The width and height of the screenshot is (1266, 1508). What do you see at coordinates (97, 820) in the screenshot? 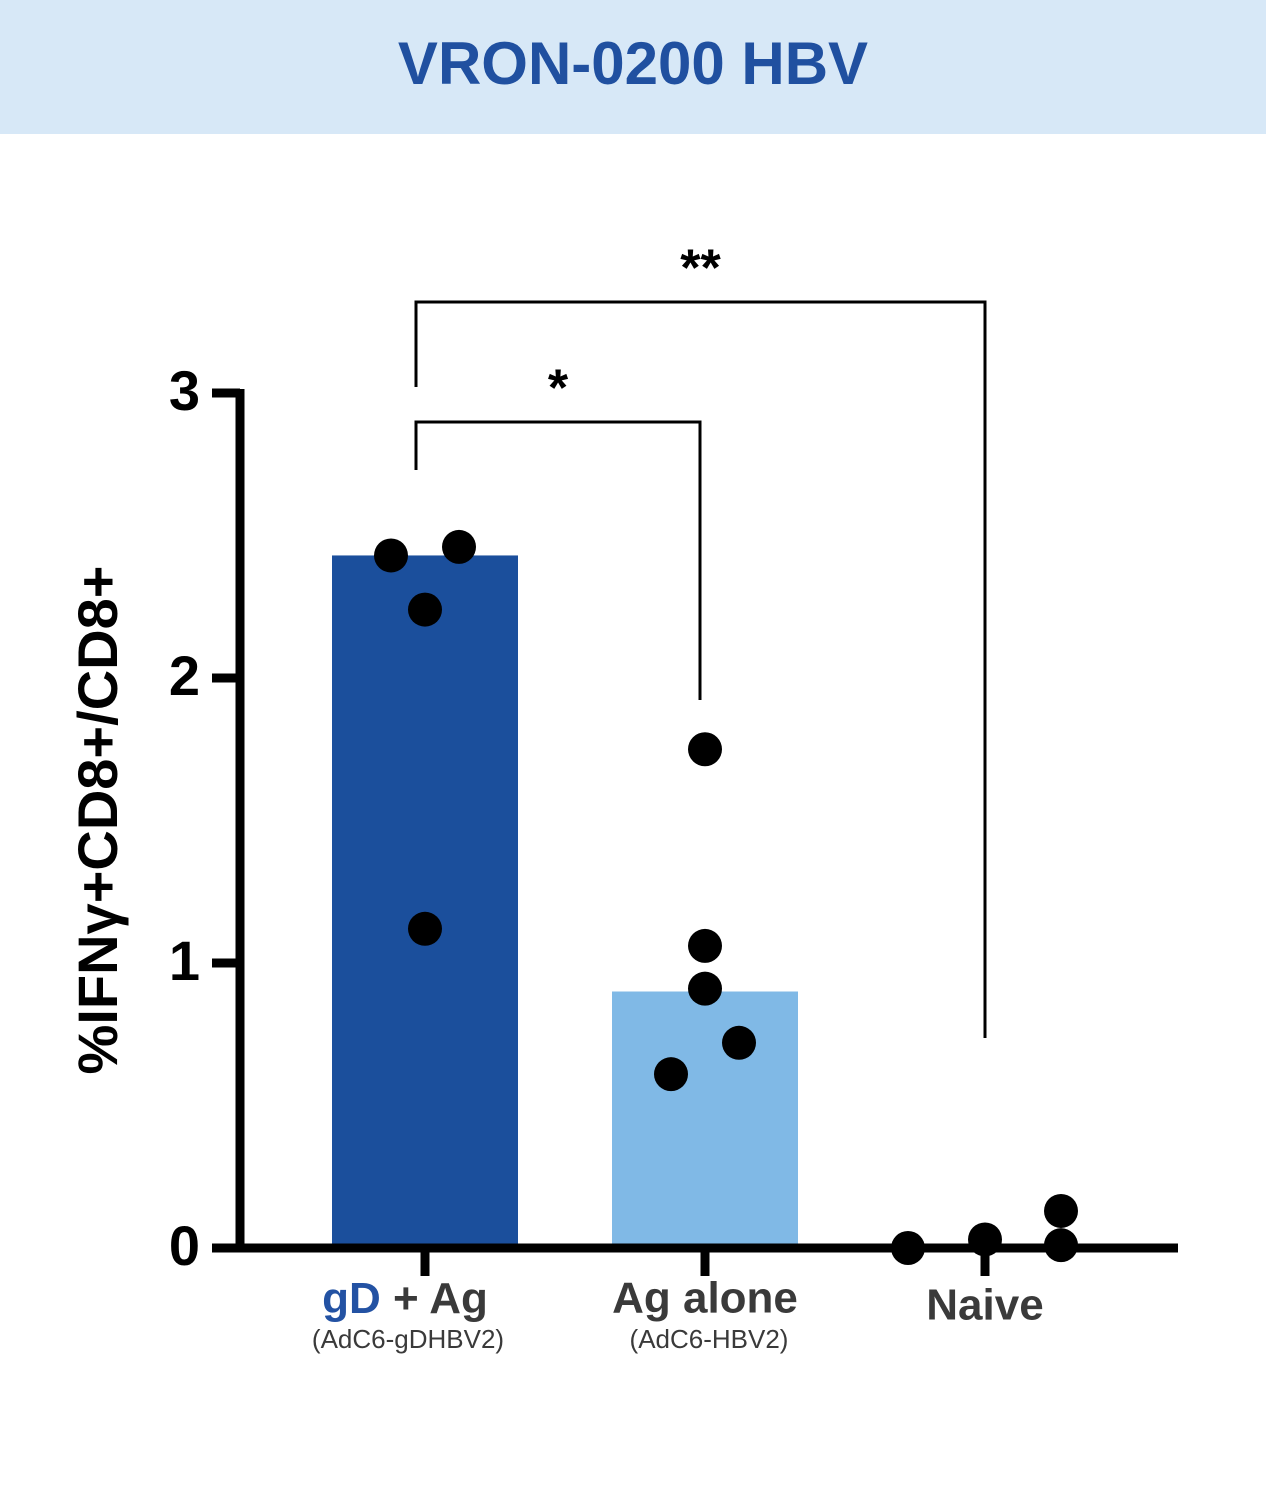
I see `y-axis-label: %IFNγ+CD8+/CD8+` at bounding box center [97, 820].